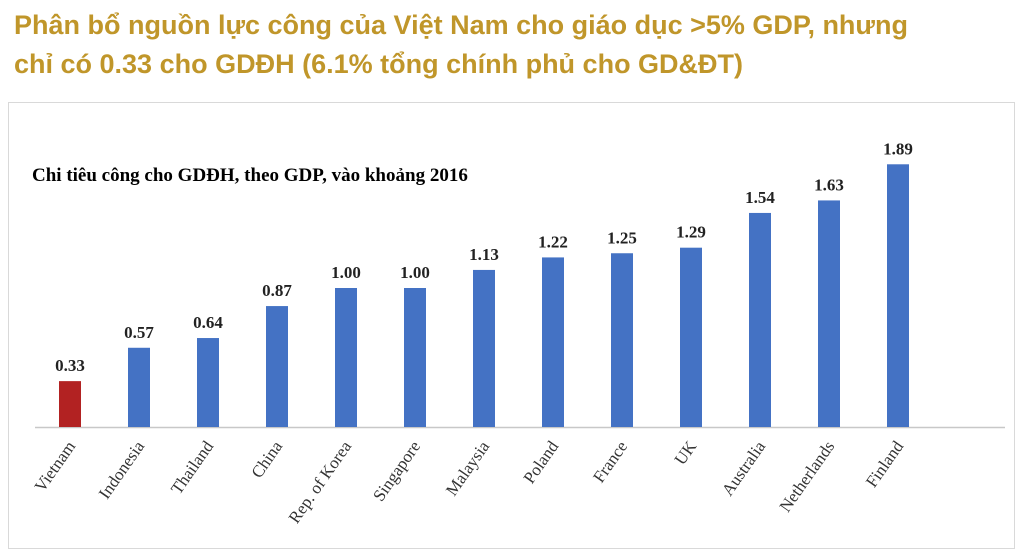 This screenshot has width=1020, height=556. What do you see at coordinates (139, 332) in the screenshot?
I see `data-label: 0.57` at bounding box center [139, 332].